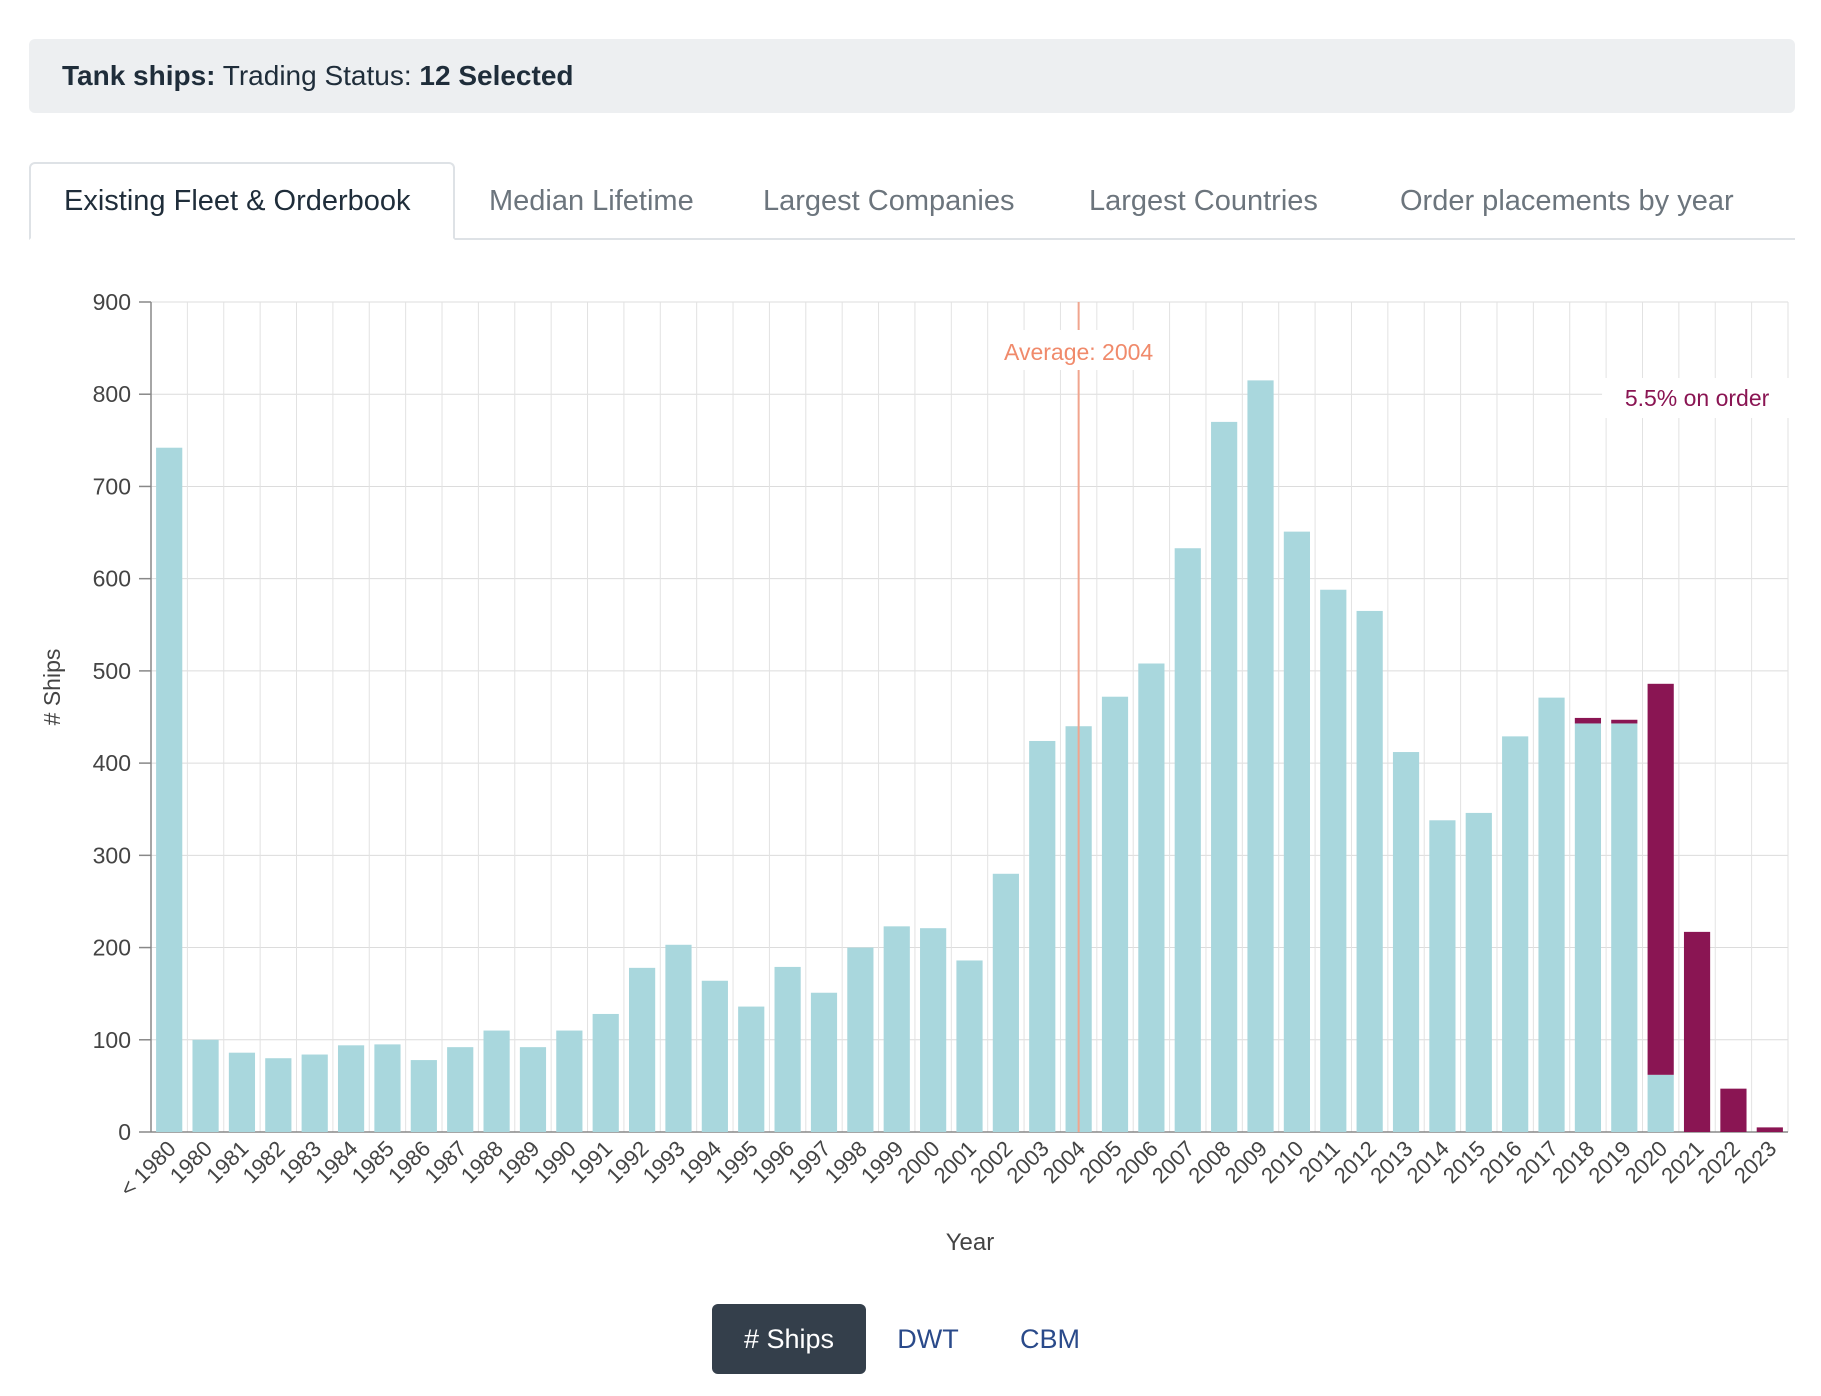 The width and height of the screenshot is (1821, 1396). What do you see at coordinates (112, 855) in the screenshot?
I see `y-tick-label: 300` at bounding box center [112, 855].